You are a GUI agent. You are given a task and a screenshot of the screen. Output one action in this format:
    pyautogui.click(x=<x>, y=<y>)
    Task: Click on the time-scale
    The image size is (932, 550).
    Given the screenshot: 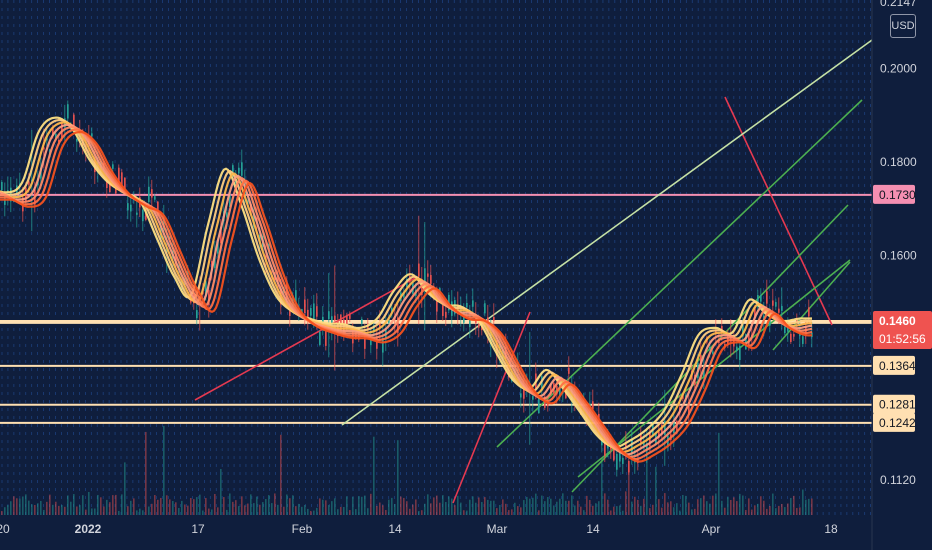 What is the action you would take?
    pyautogui.click(x=436, y=532)
    